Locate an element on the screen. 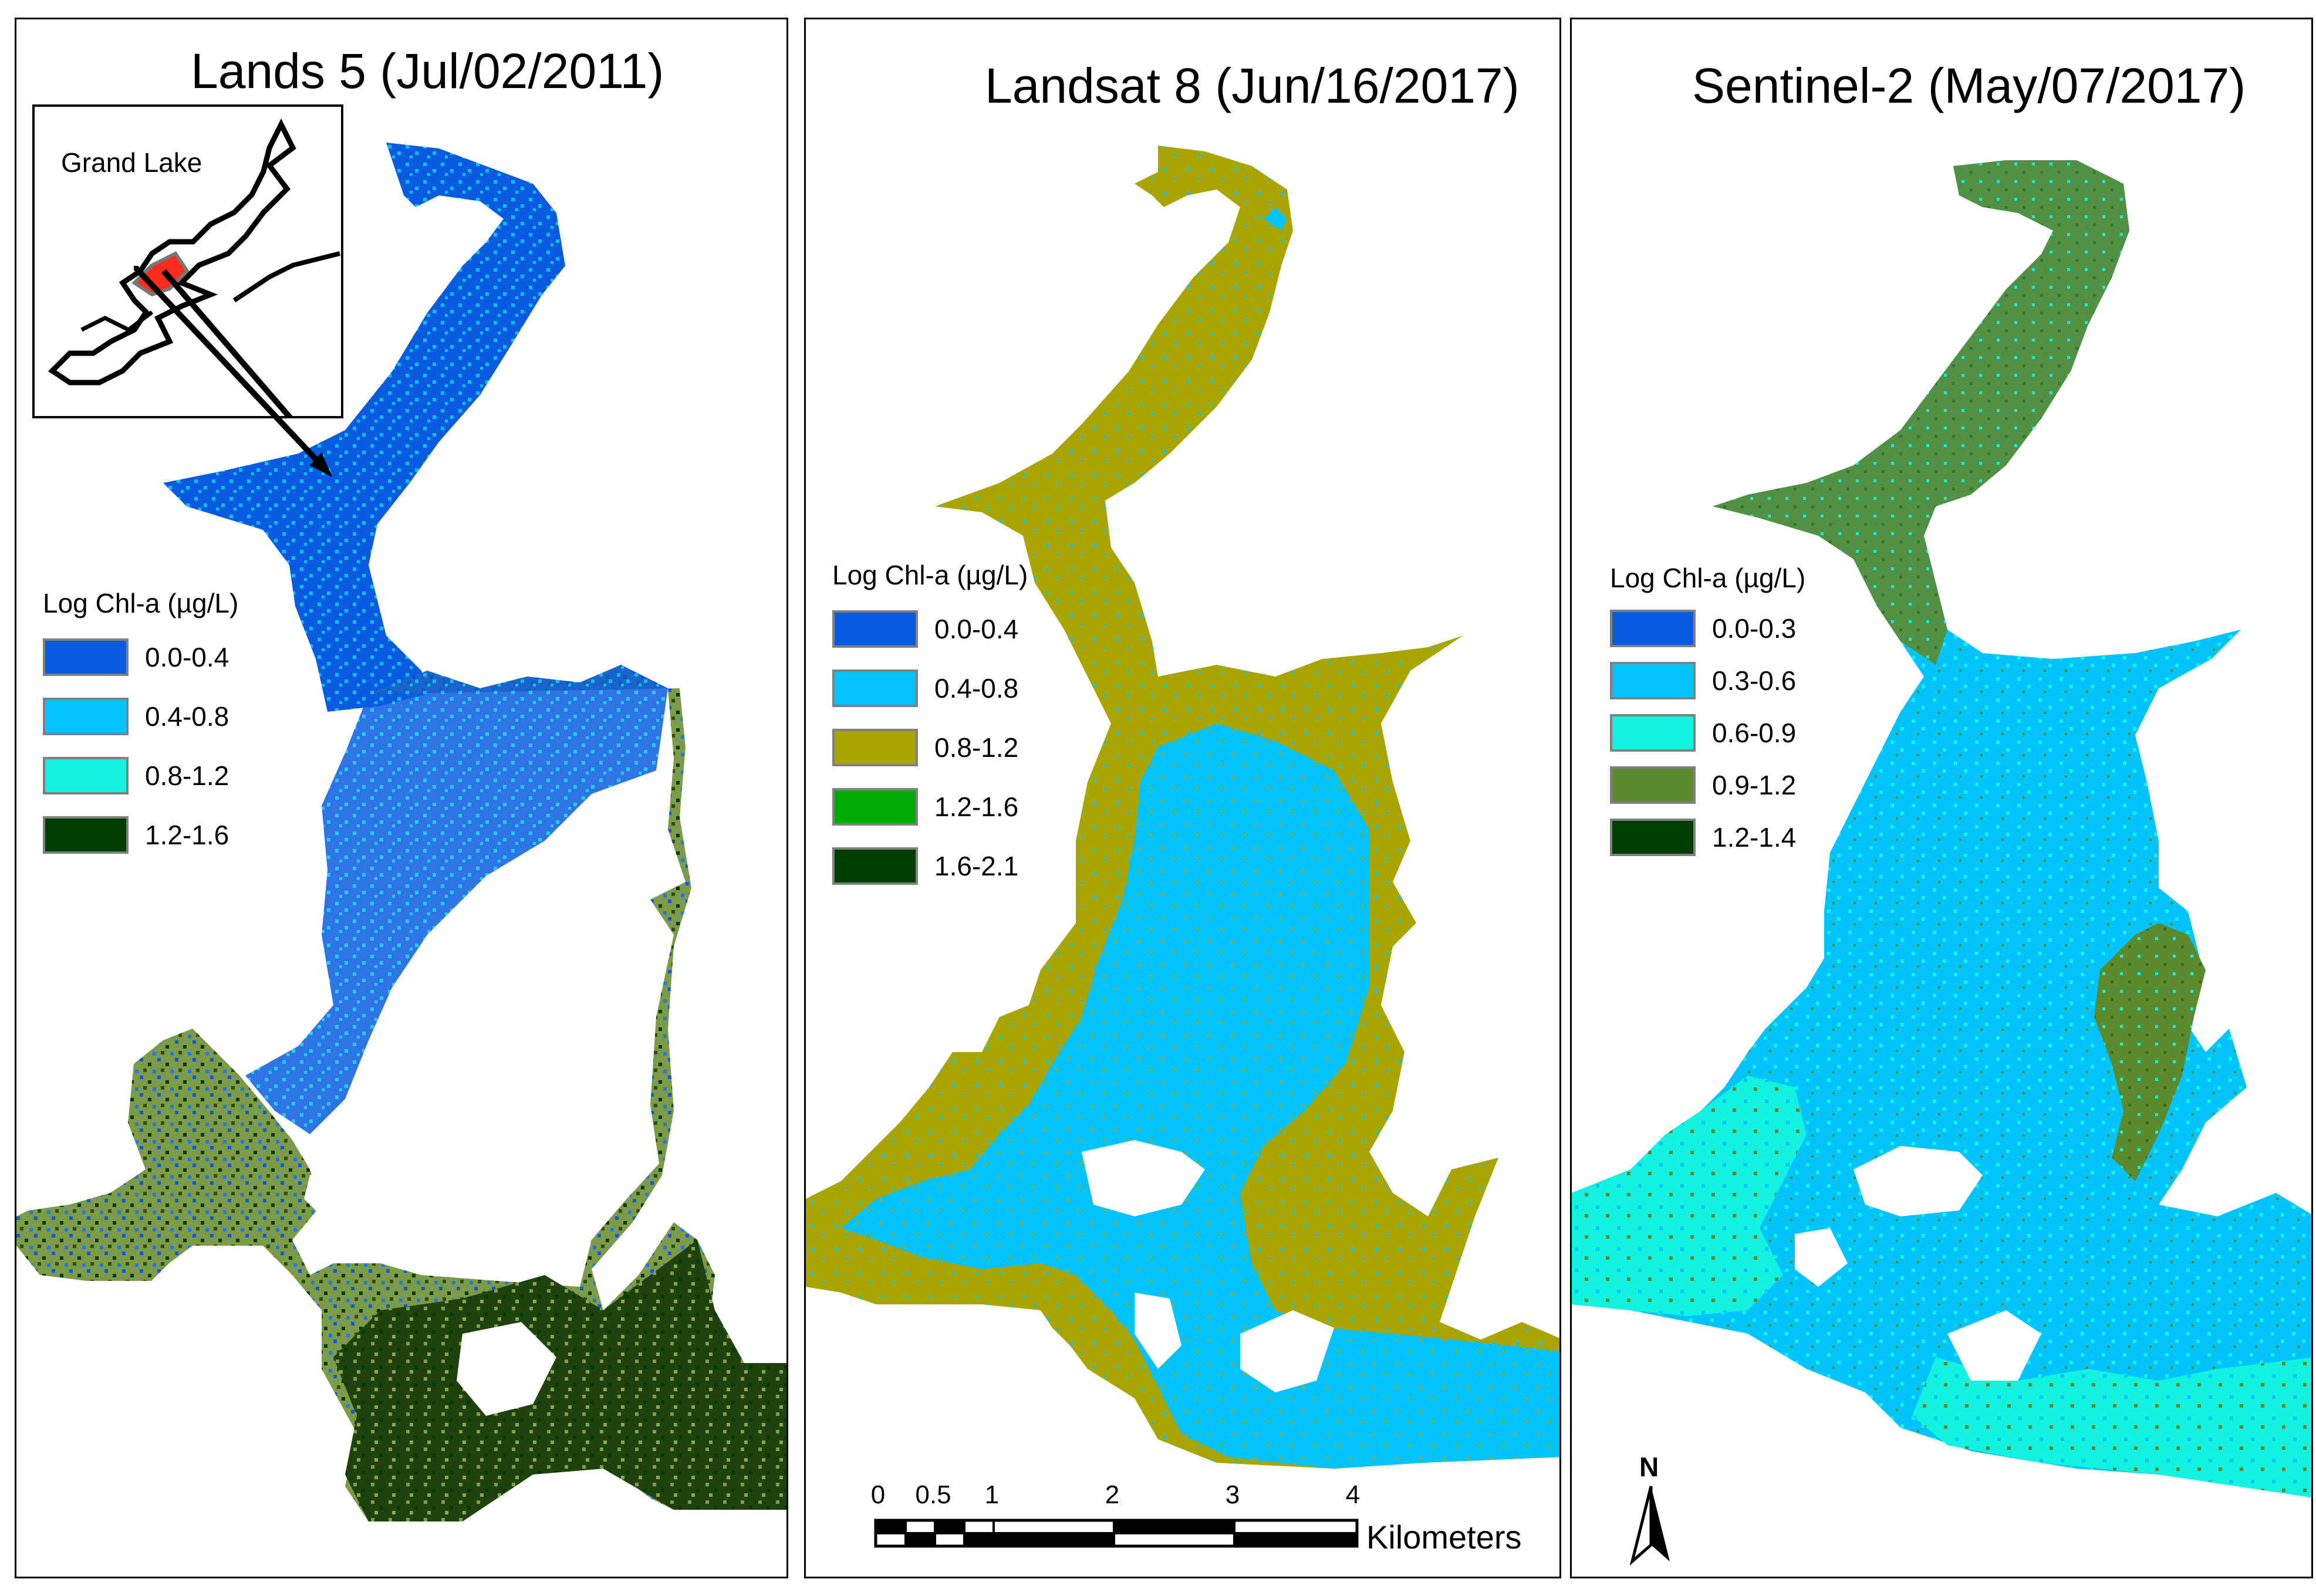  legend-item: 0.3-0.6 is located at coordinates (1707, 680).